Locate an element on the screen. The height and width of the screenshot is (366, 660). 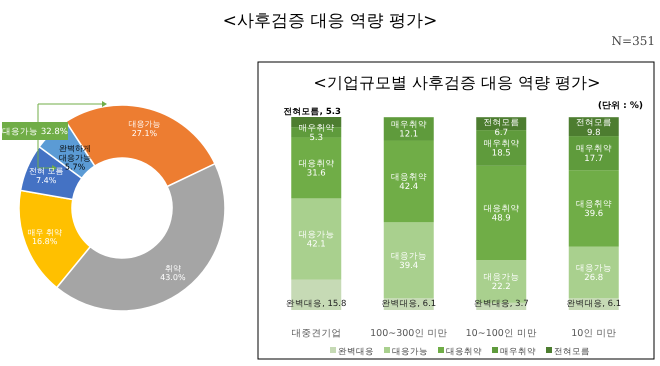
data-label: 전혀모름 6.7 is located at coordinates (501, 128).